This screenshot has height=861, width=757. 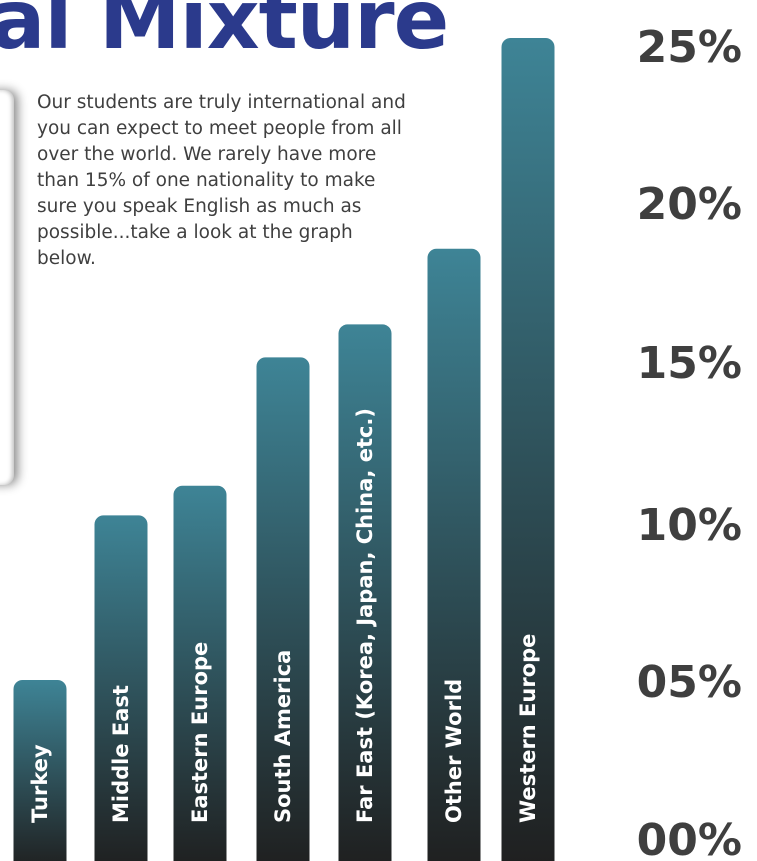 I want to click on y-tick-label-2: 10%, so click(x=689, y=525).